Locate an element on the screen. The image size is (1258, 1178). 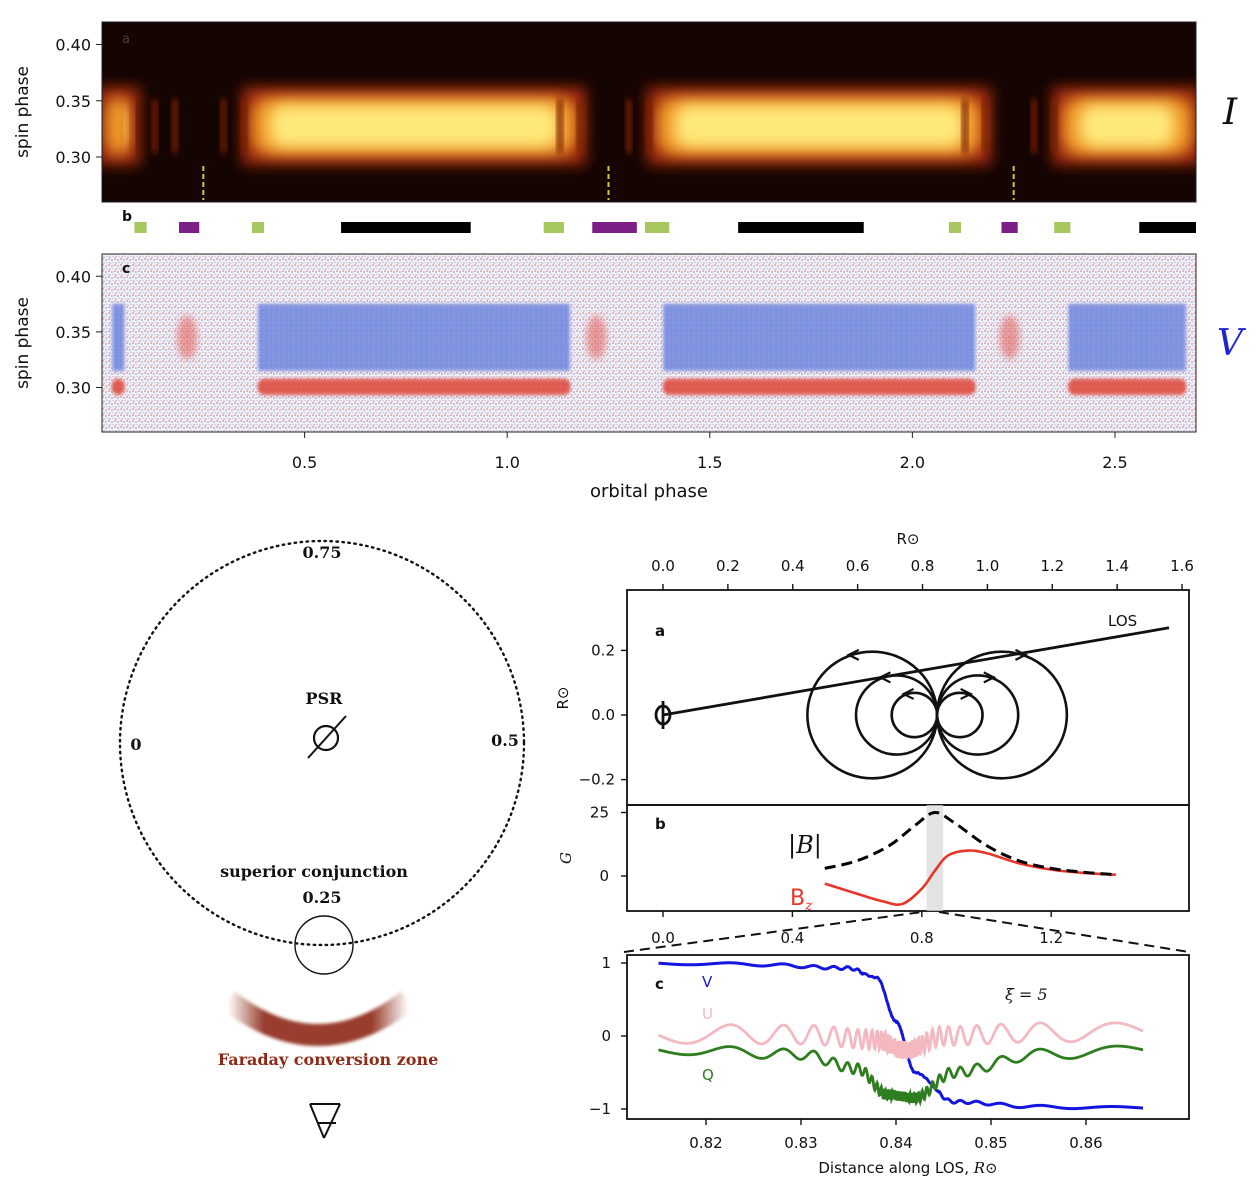
right-a-ytick-label: −0.2 is located at coordinates (597, 780).